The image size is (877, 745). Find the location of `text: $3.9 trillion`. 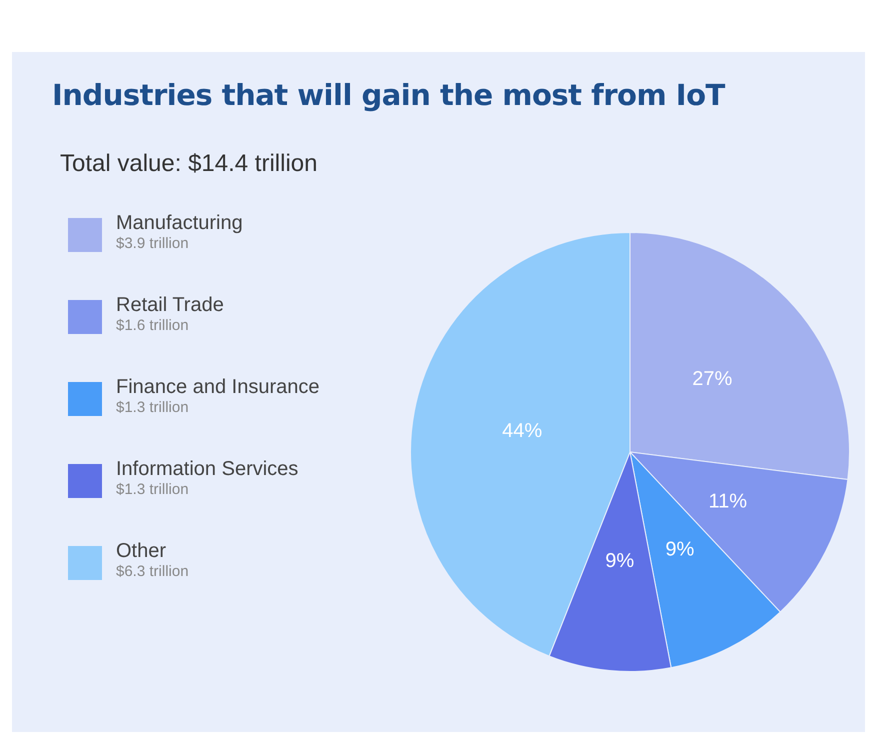

text: $3.9 trillion is located at coordinates (153, 243).